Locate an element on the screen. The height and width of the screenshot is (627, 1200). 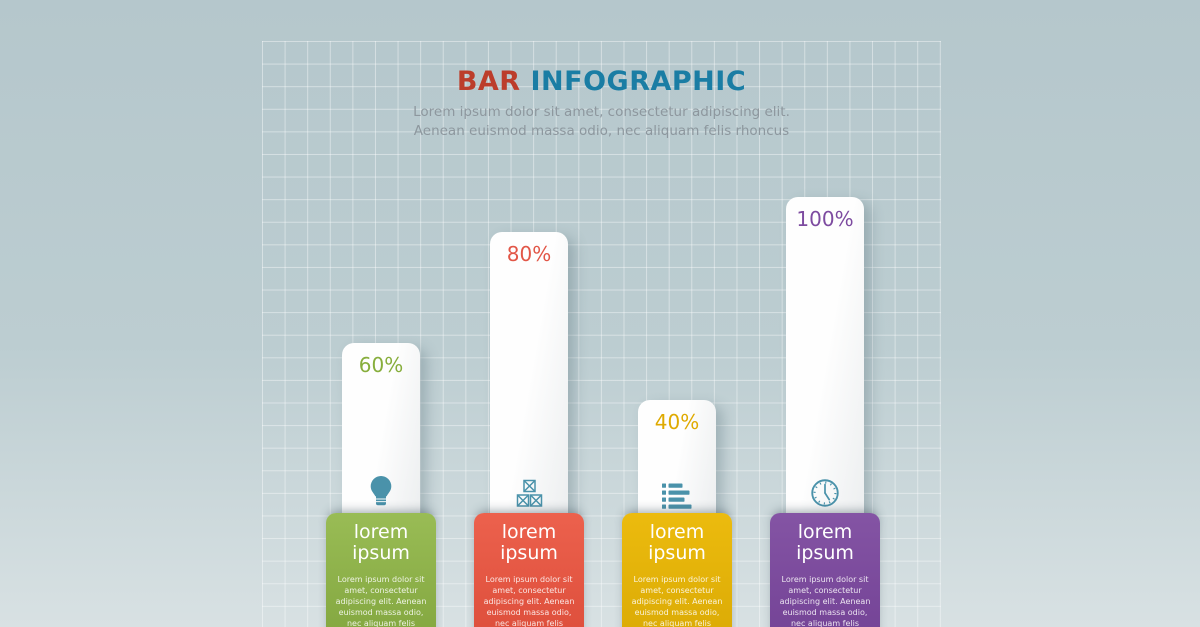
page-title: BAR INFOGRAPHIC is located at coordinates (601, 82).